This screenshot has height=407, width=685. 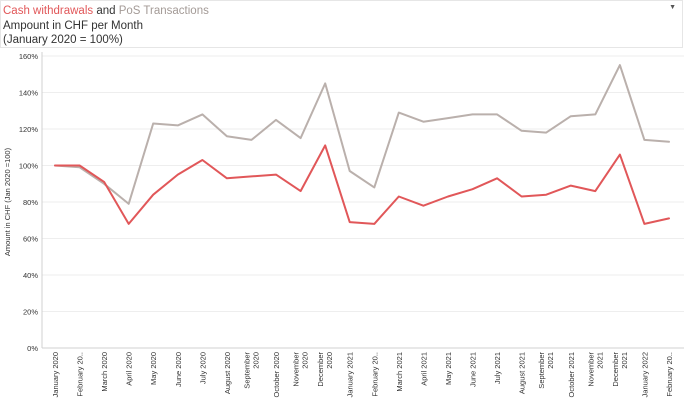 I want to click on y-tick-label: 160%, so click(x=29, y=56).